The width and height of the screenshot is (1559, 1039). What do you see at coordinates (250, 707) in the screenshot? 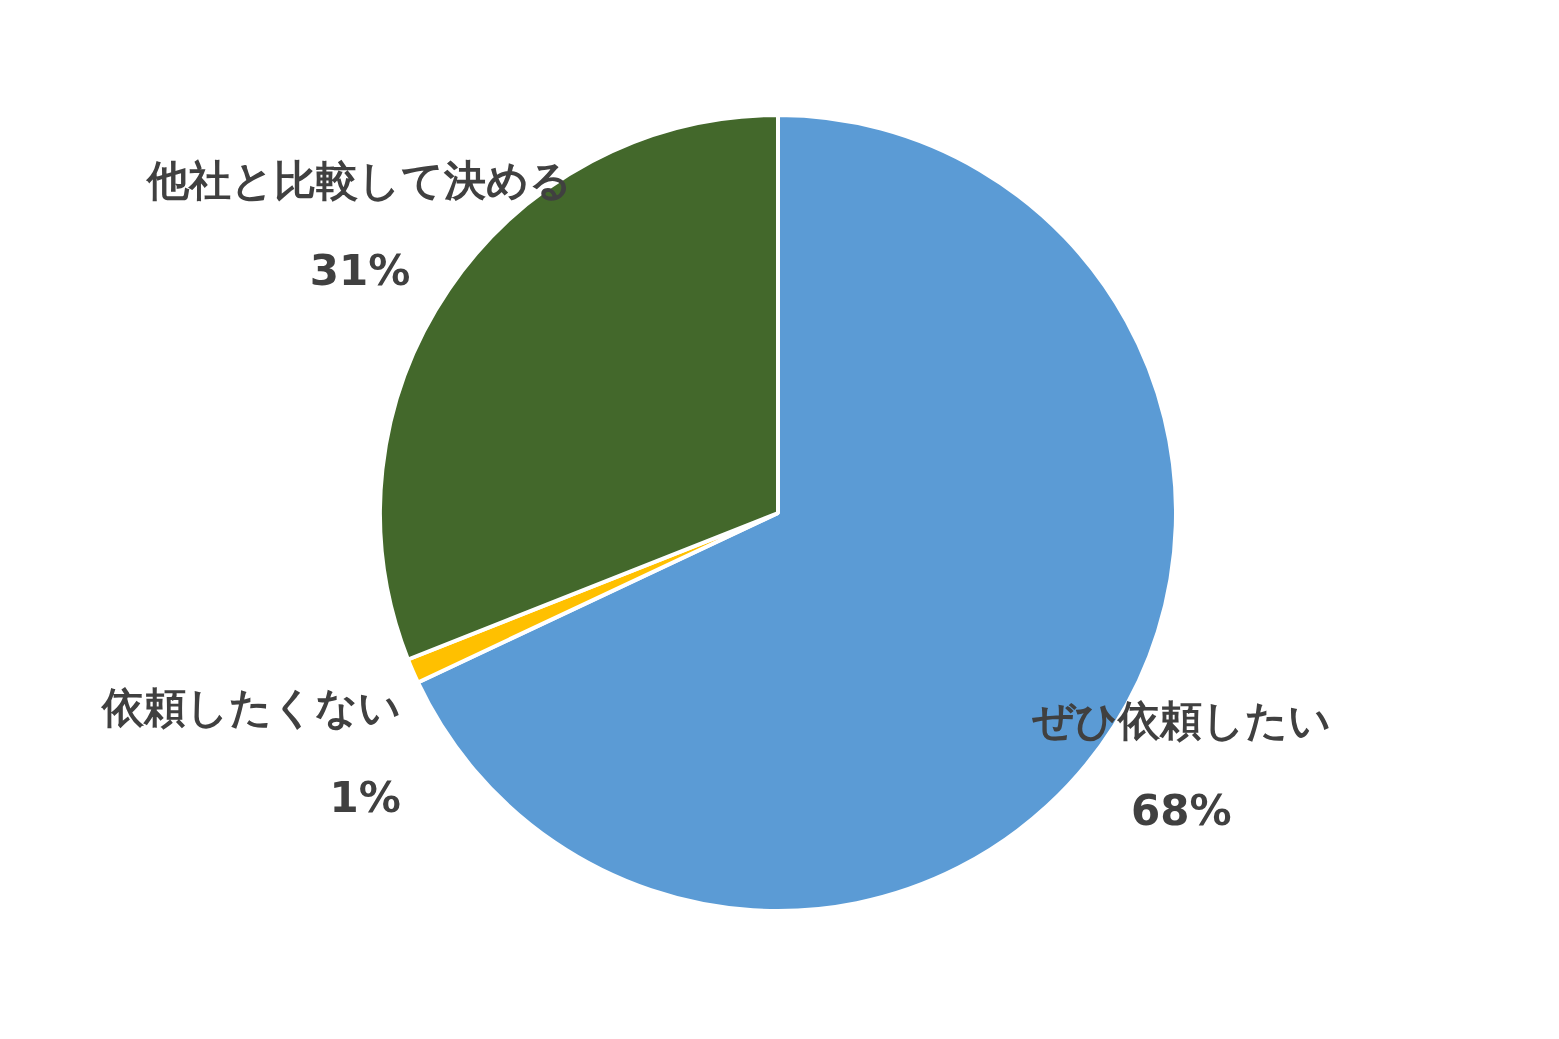
I see `slice-label: 依頼したくない` at bounding box center [250, 707].